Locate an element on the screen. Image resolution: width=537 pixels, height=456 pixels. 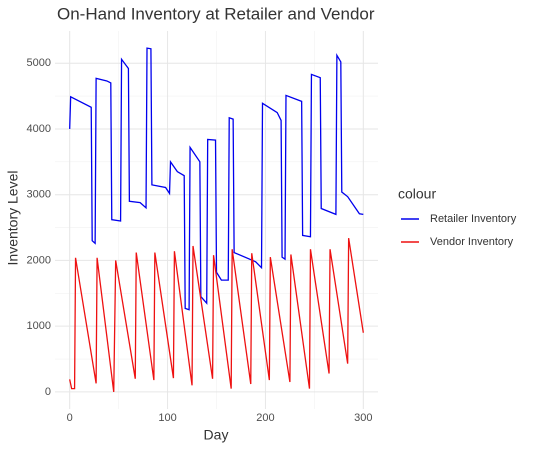
legend-label: Retailer Inventory is located at coordinates (473, 219).